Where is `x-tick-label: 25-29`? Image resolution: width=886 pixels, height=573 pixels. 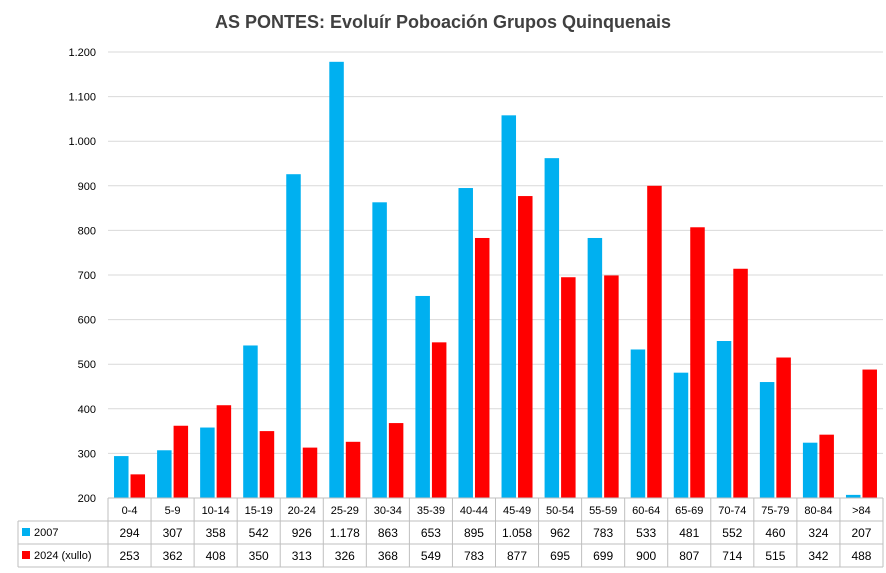 x-tick-label: 25-29 is located at coordinates (345, 511).